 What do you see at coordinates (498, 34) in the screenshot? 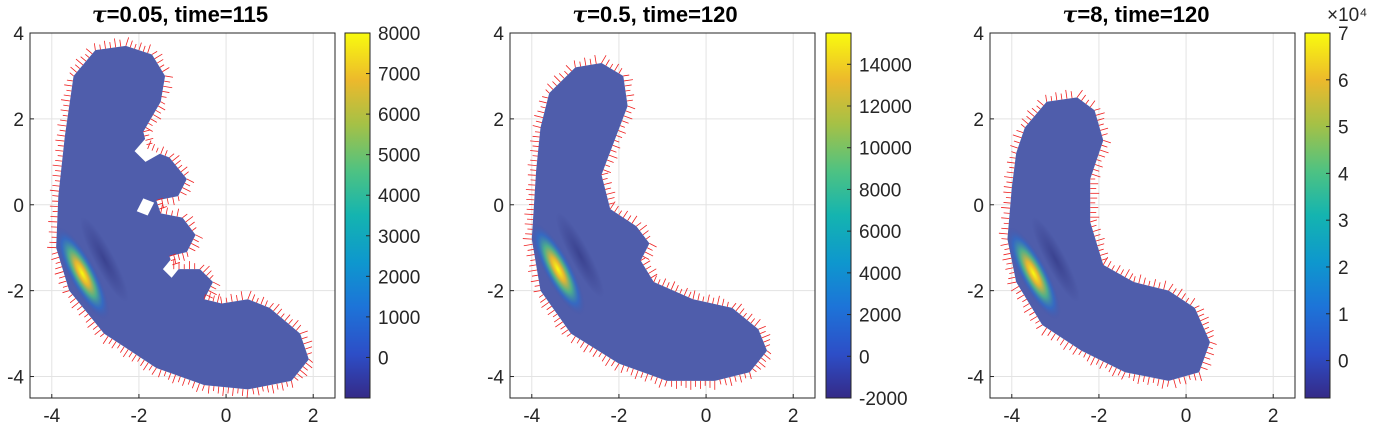
I see `panel-2-ytick-label: 4` at bounding box center [498, 34].